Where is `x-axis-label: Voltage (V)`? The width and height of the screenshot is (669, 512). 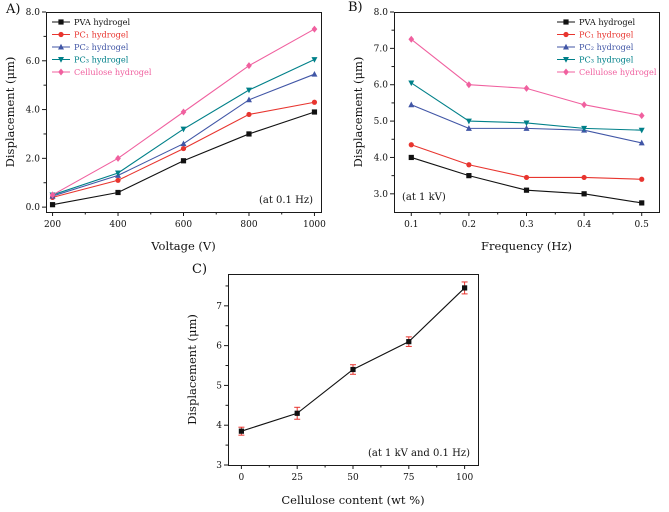 x-axis-label: Voltage (V) is located at coordinates (182, 246).